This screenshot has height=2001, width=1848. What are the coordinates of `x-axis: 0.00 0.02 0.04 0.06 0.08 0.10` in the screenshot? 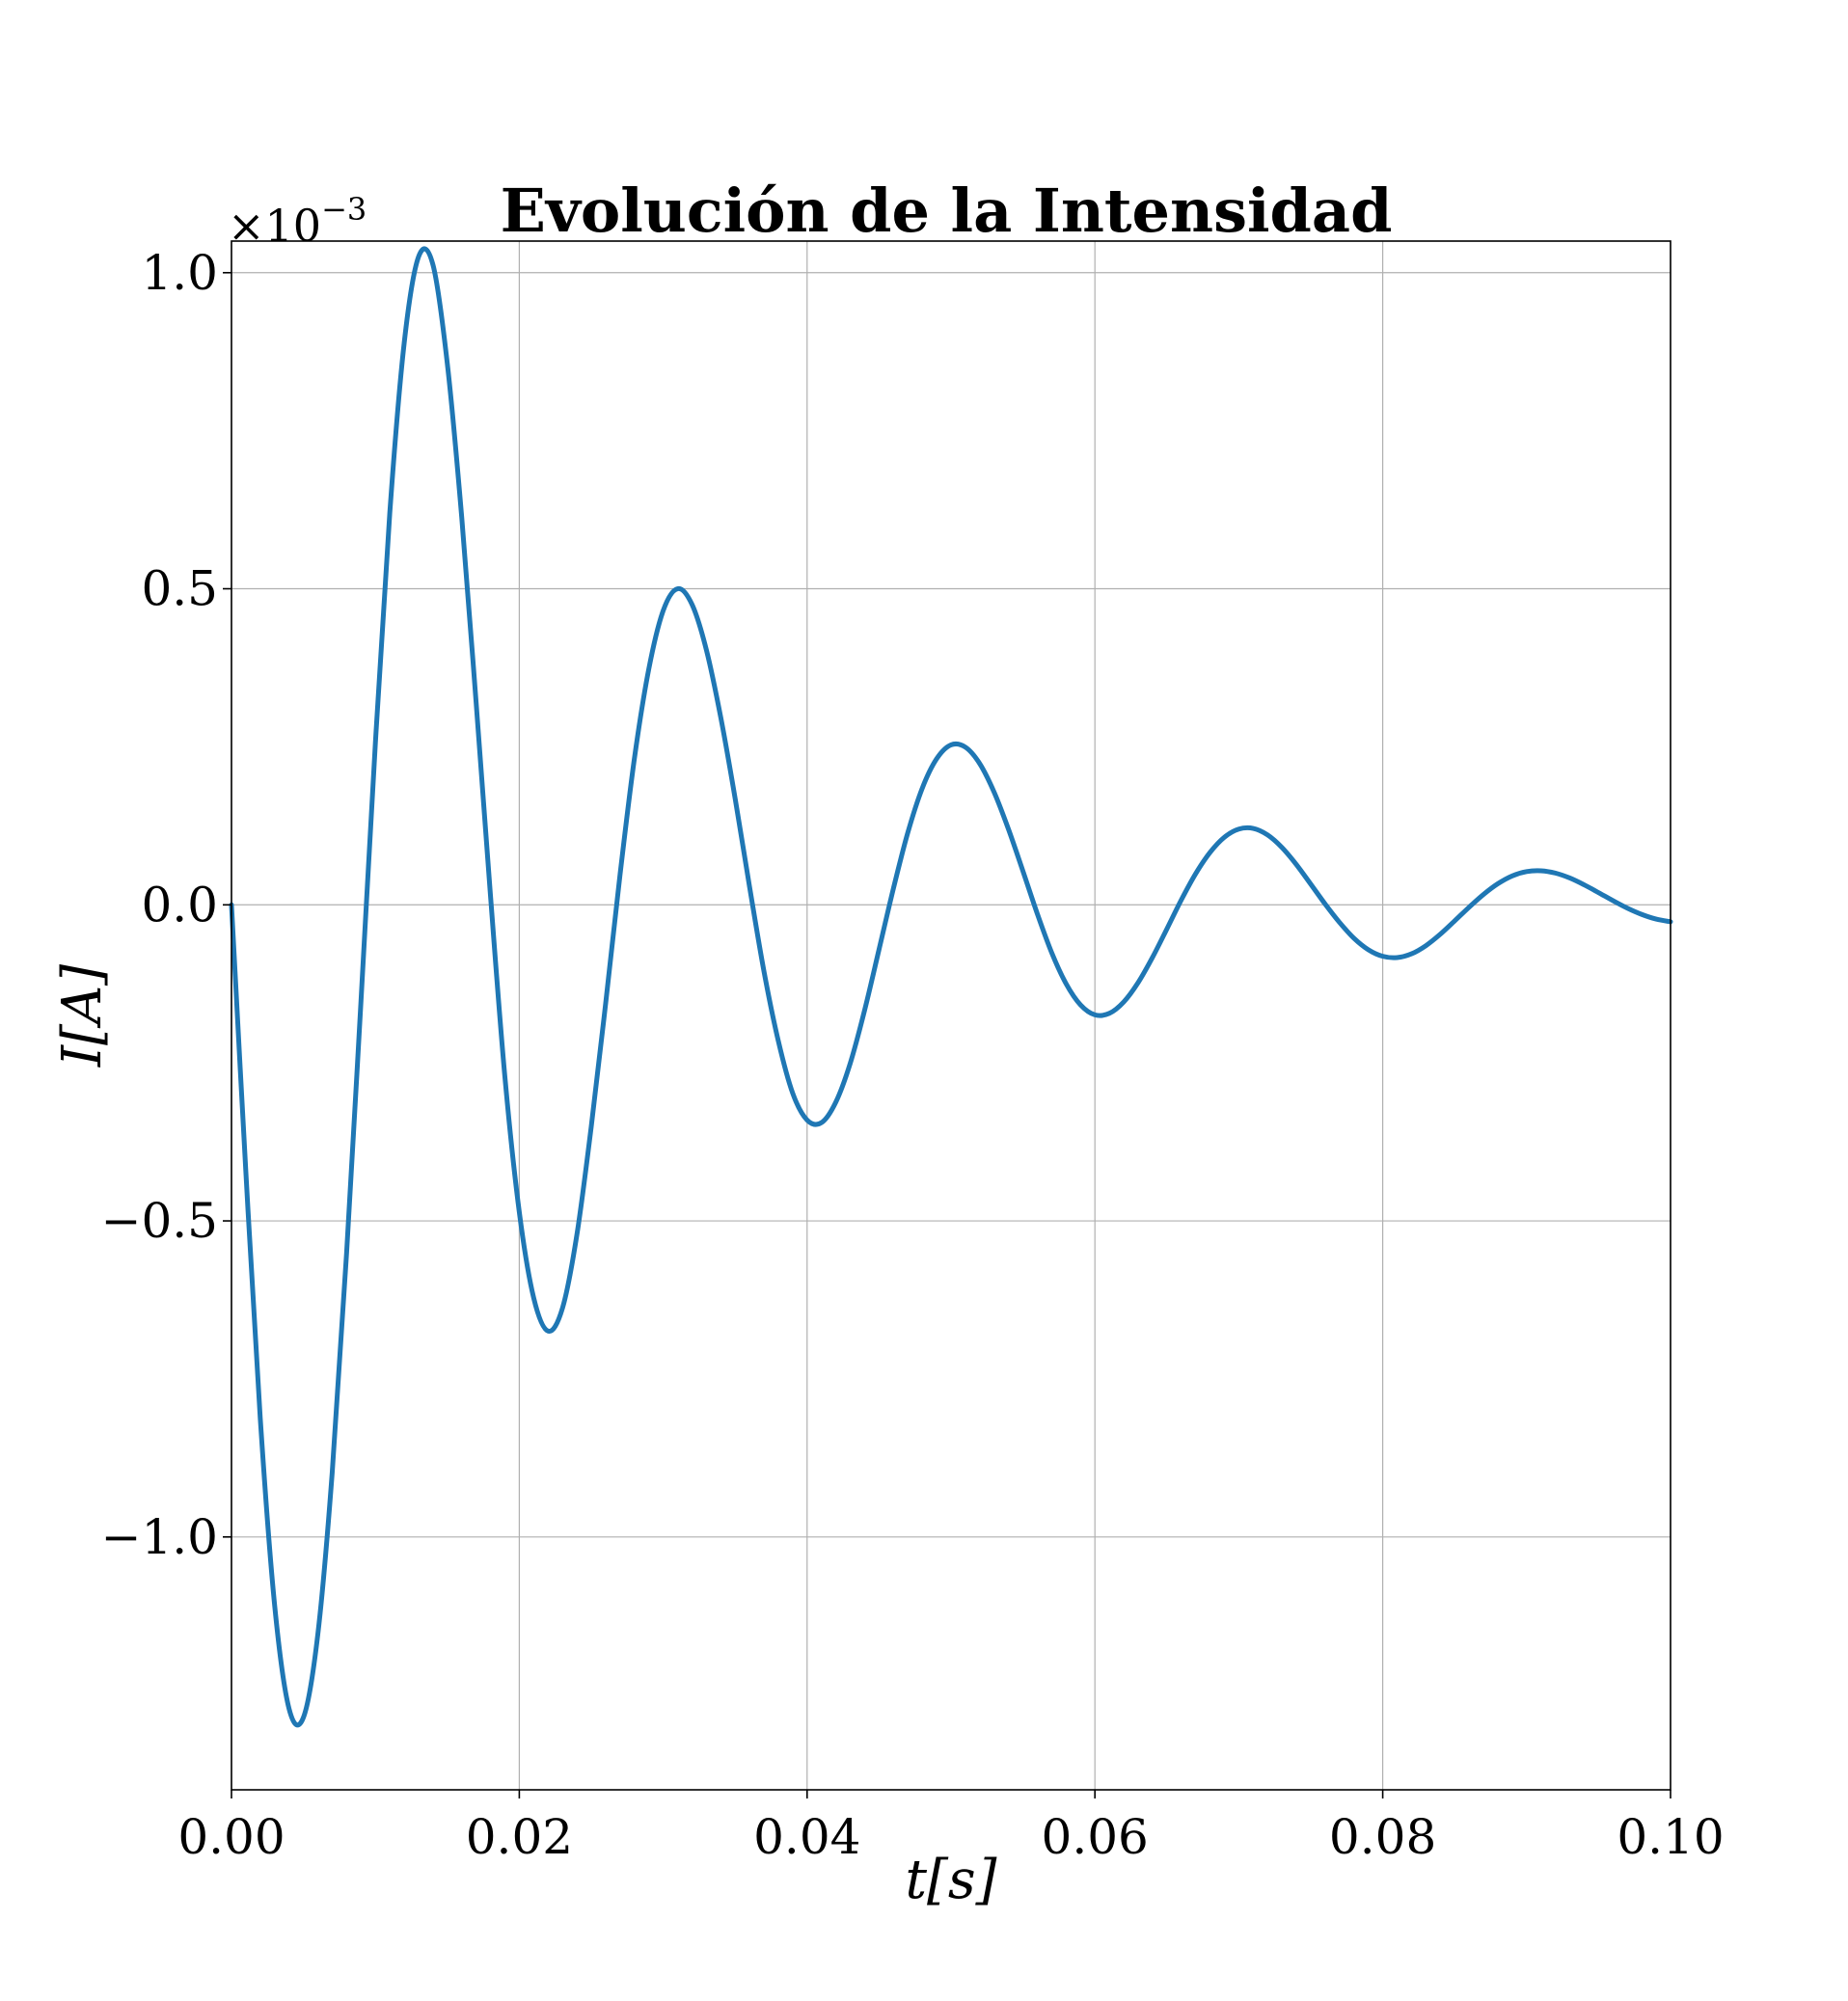 It's located at (951, 1828).